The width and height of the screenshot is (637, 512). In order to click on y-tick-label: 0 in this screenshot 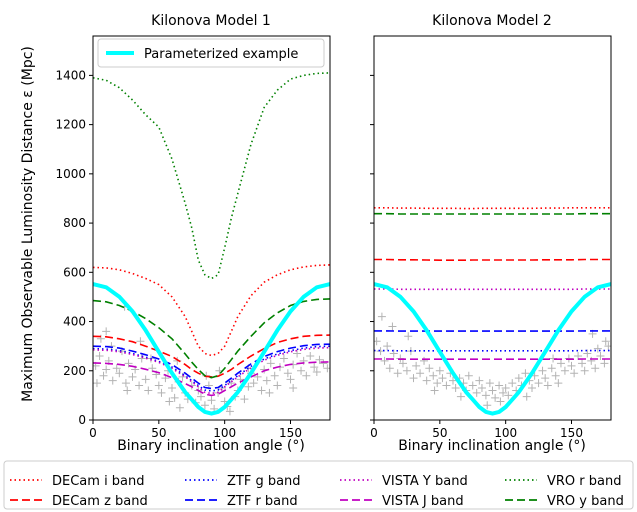, I will do `click(82, 420)`.